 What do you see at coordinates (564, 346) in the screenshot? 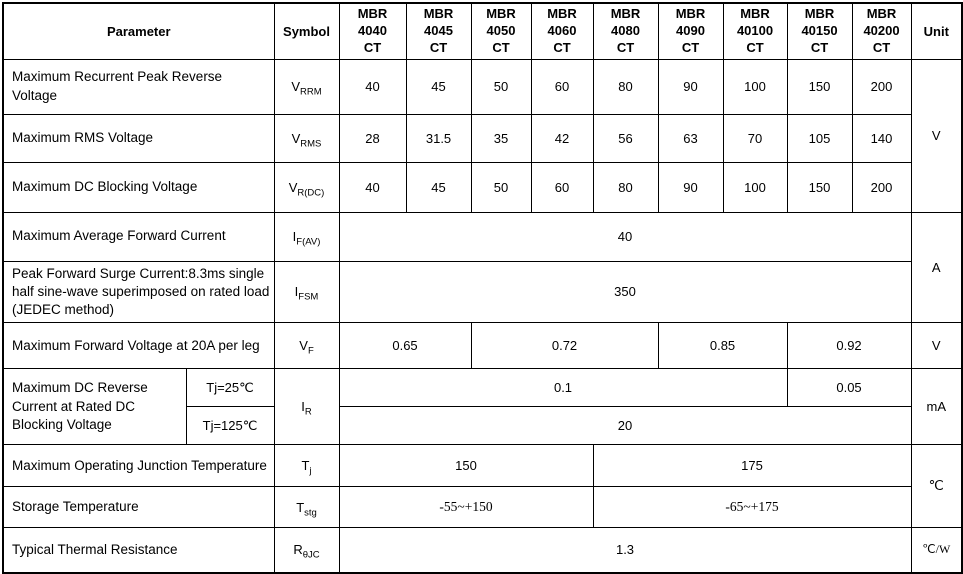
I see `value-cell: 0.72` at bounding box center [564, 346].